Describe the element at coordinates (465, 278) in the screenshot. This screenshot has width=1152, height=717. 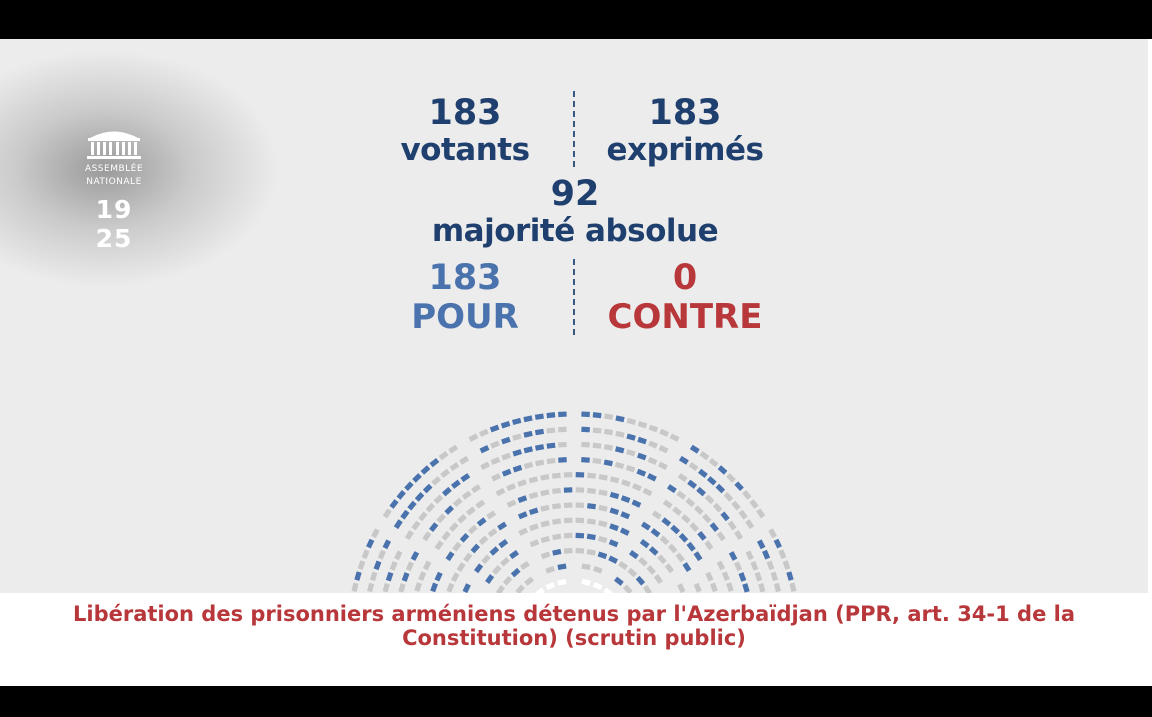
I see `pour-value: 183` at that location.